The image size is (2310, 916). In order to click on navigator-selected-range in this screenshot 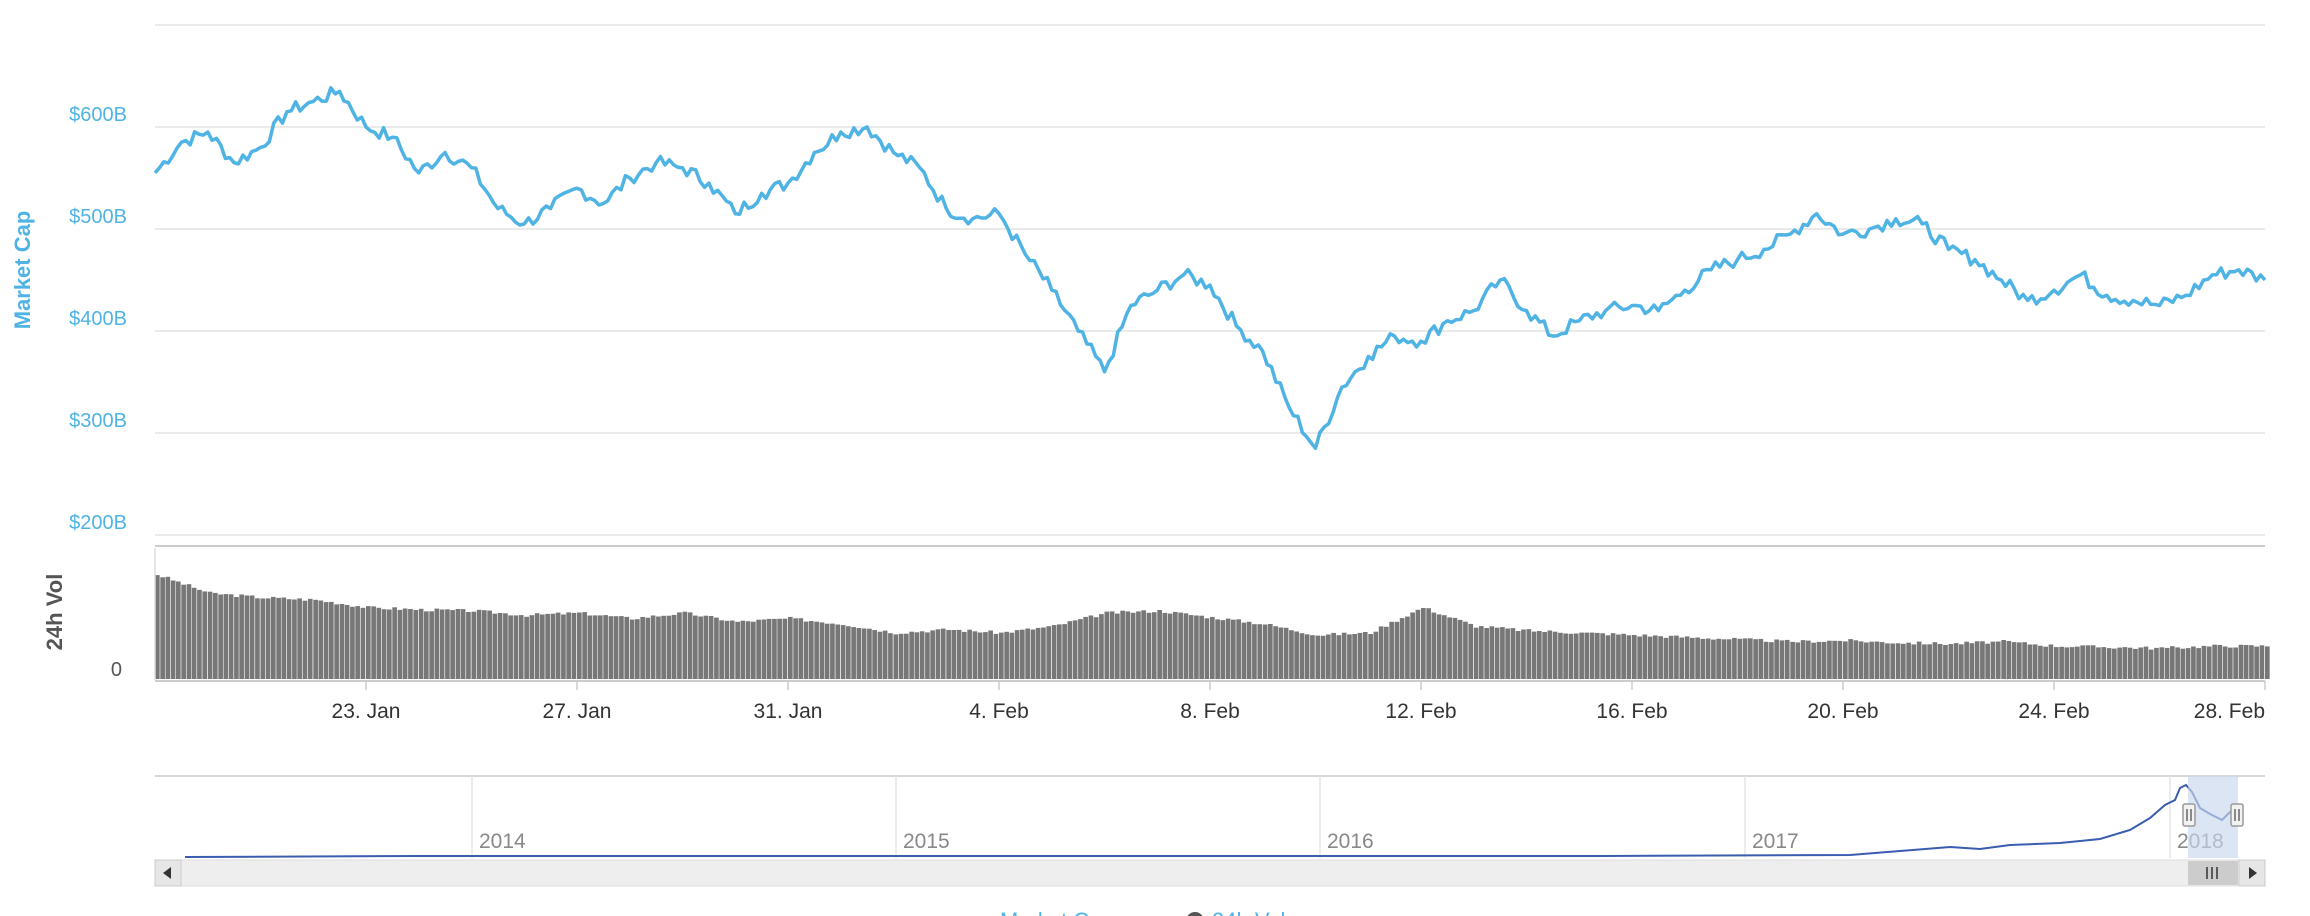, I will do `click(2213, 817)`.